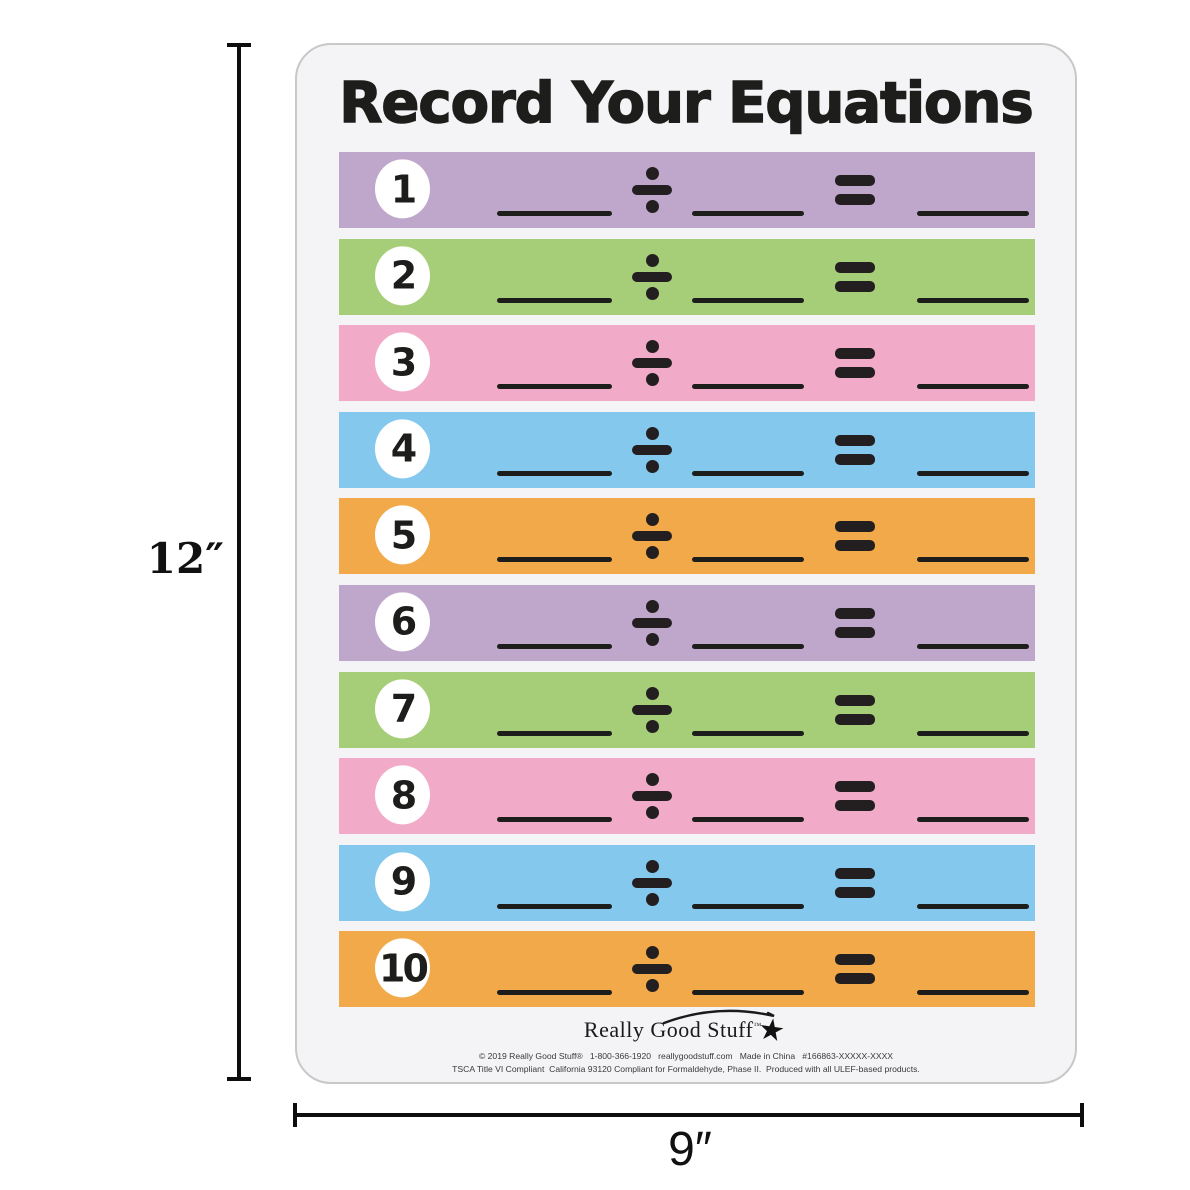 The height and width of the screenshot is (1190, 1190). I want to click on row-number-badge: 6, so click(402, 622).